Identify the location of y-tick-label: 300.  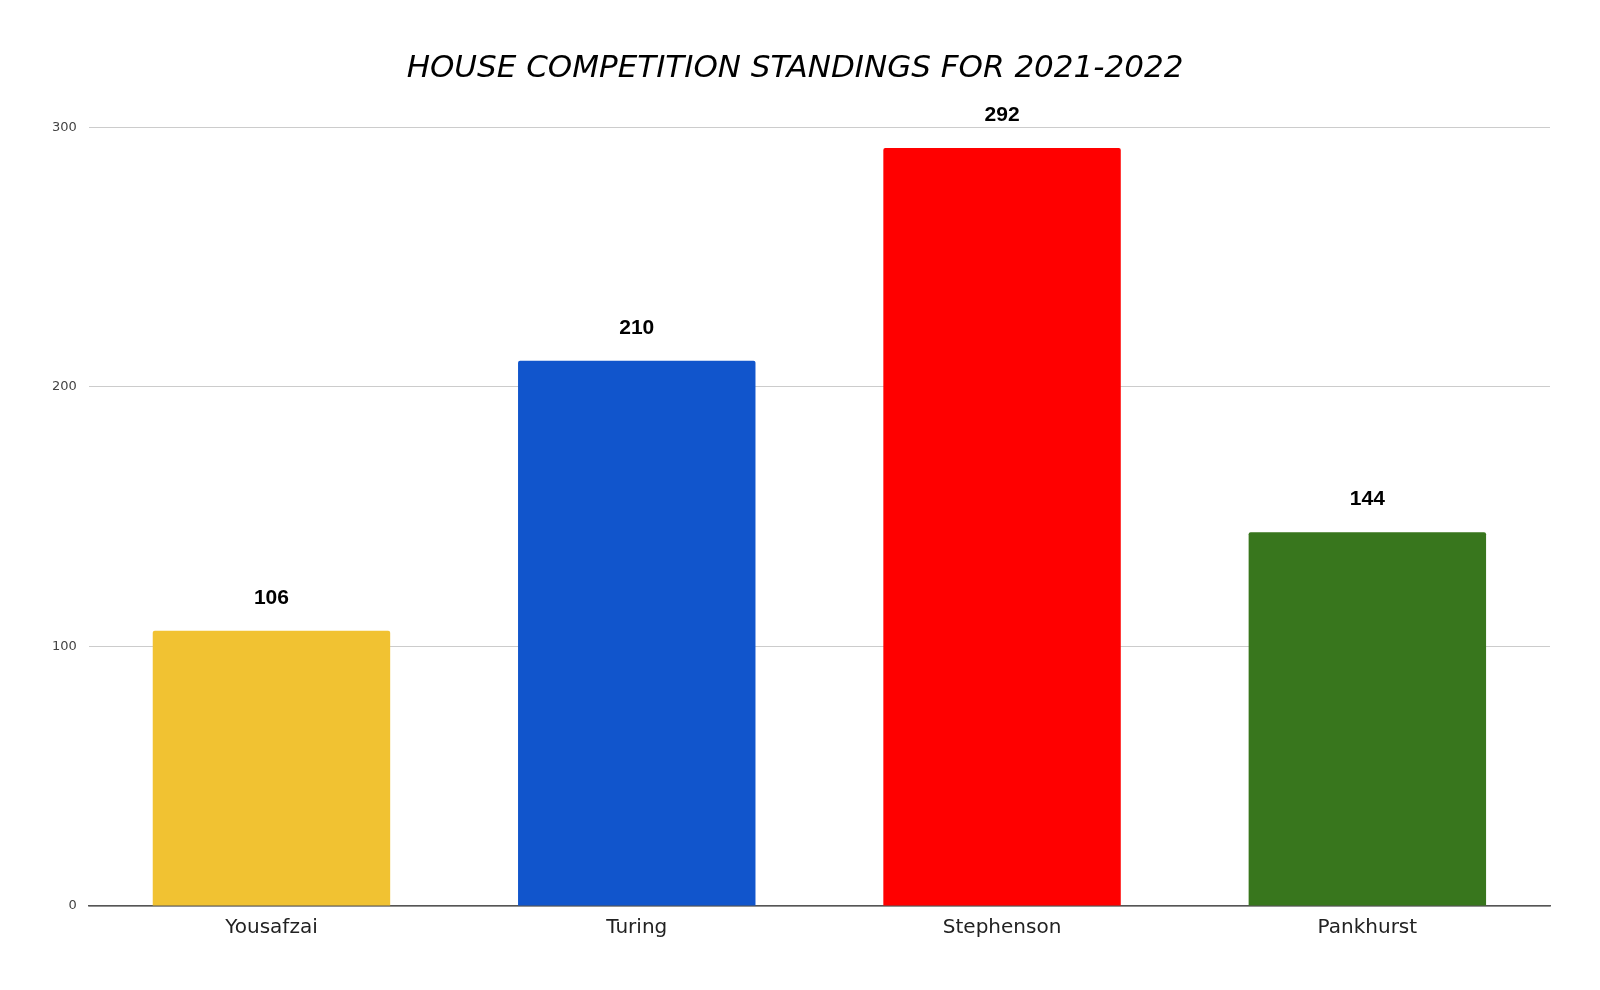
(64, 126).